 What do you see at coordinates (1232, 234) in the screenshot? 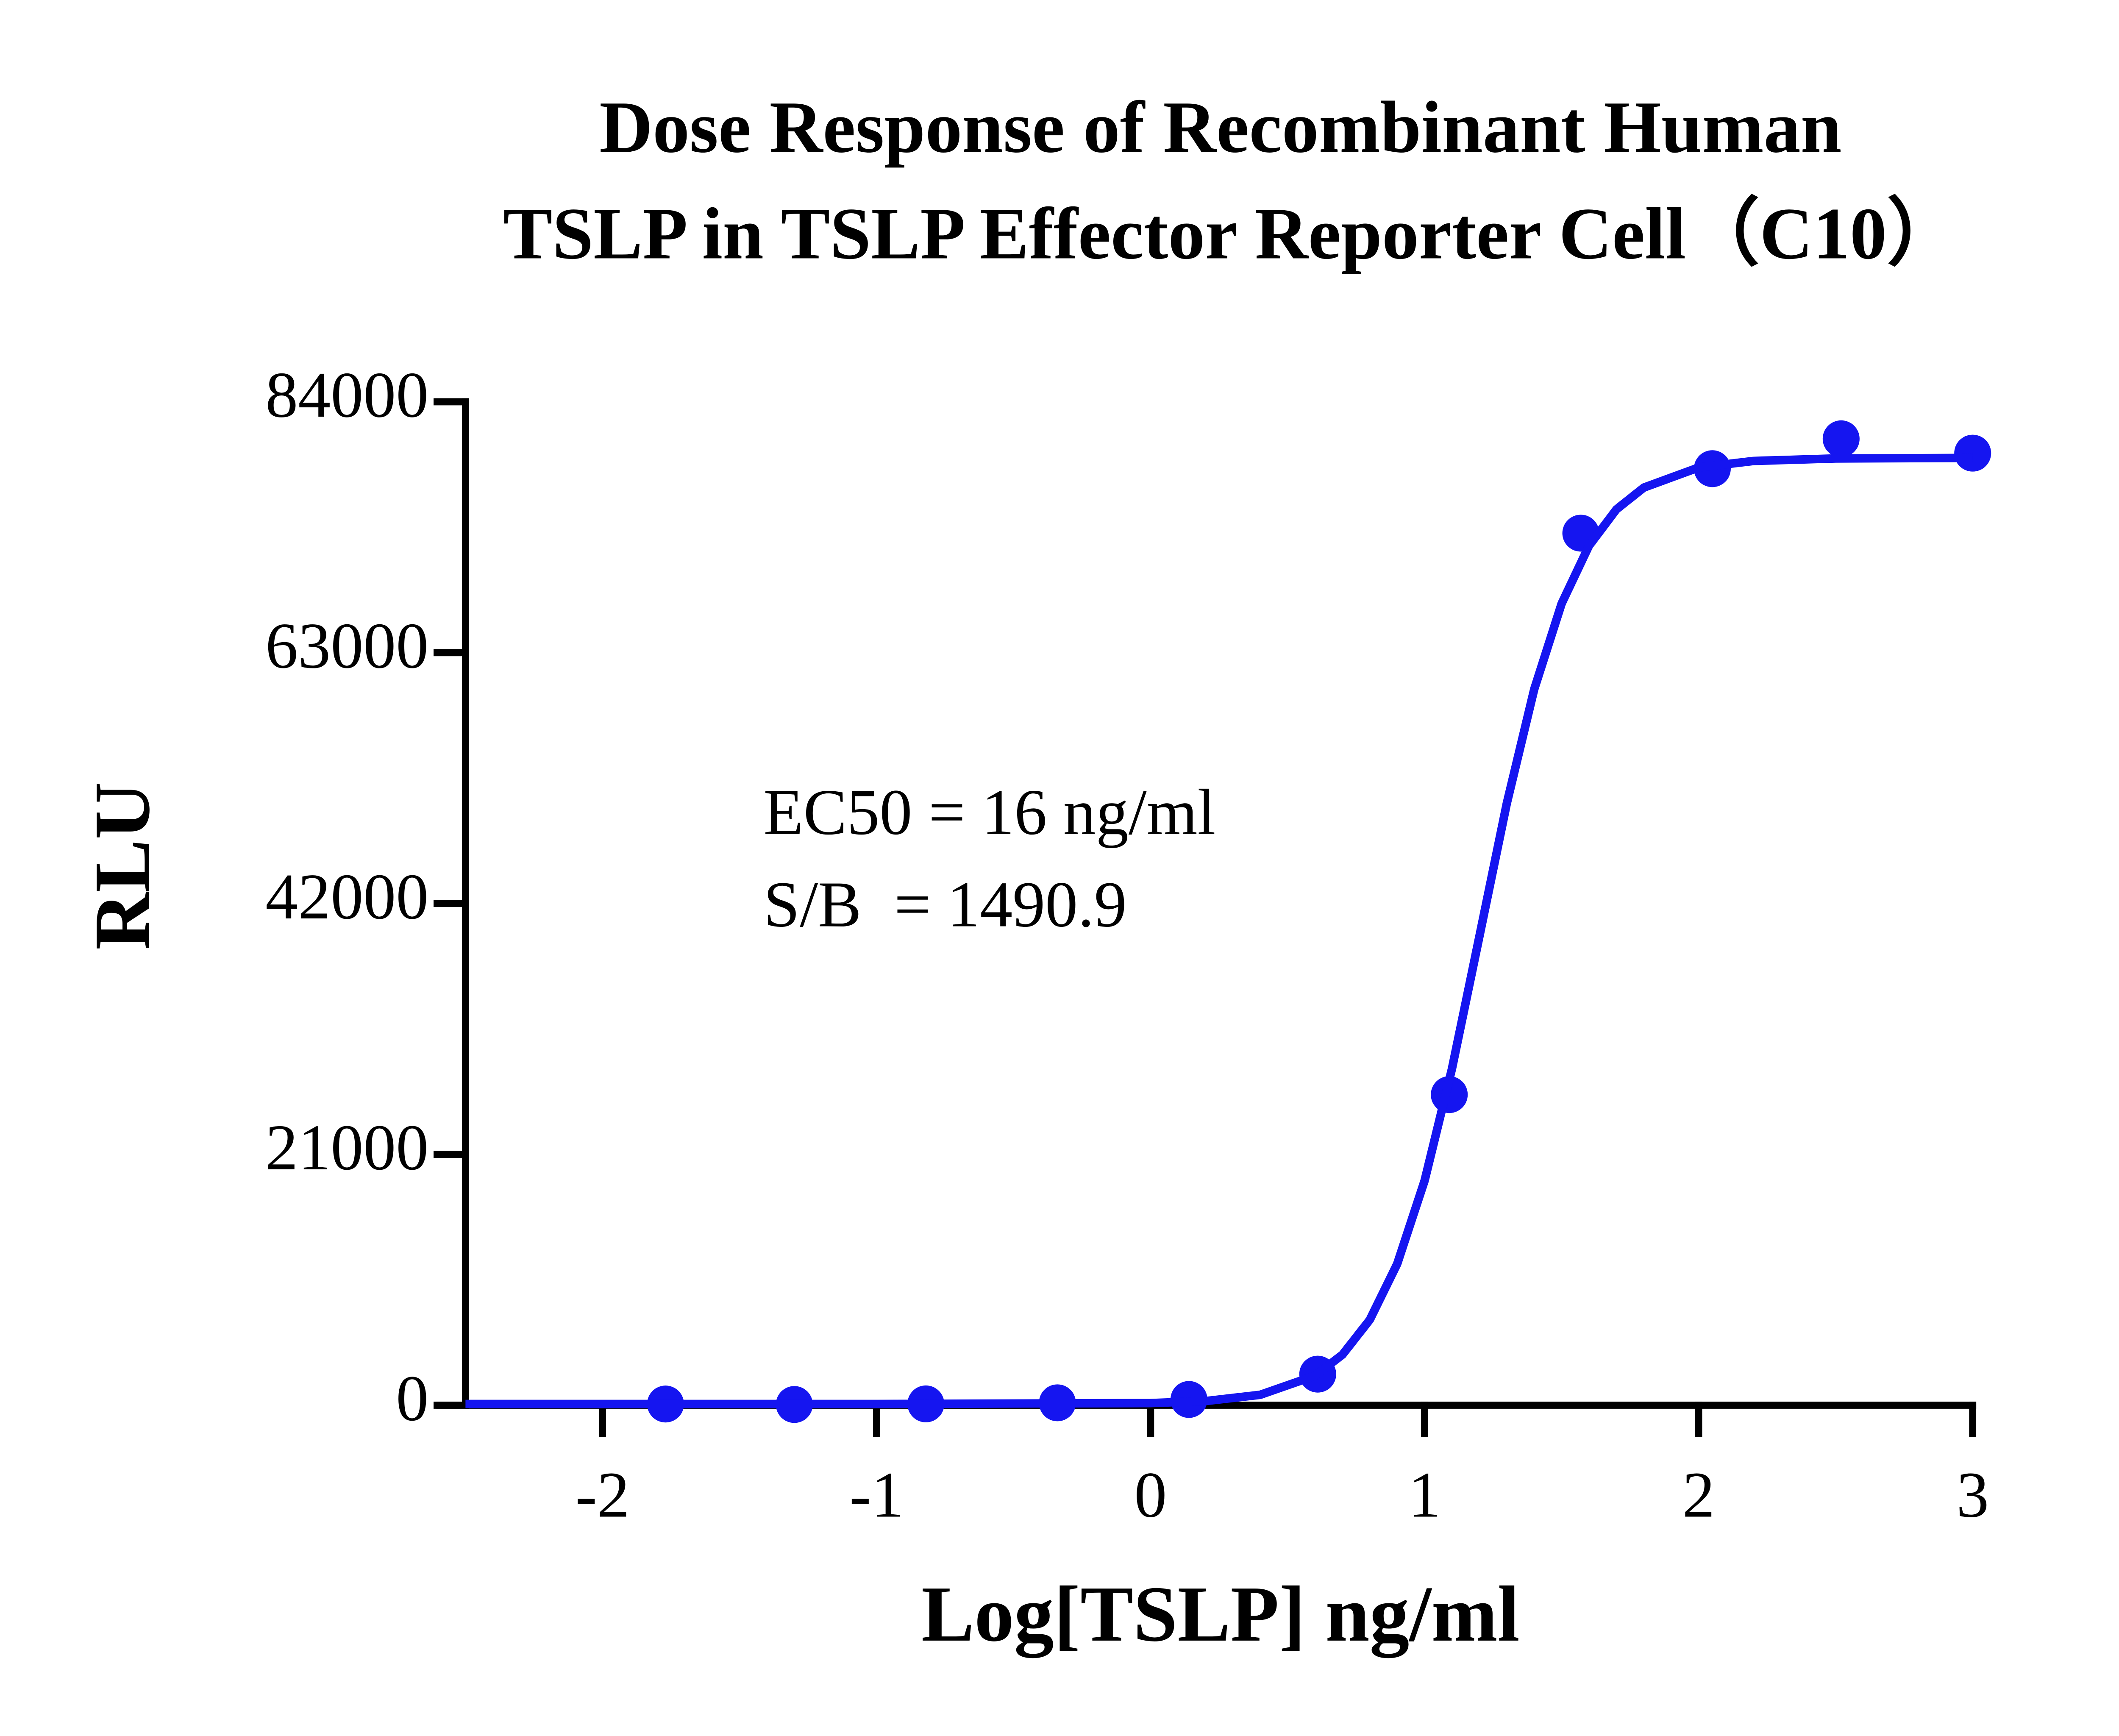
I see `chart-title: TSLP in TSLP Effector Reporter Cell（C10）` at bounding box center [1232, 234].